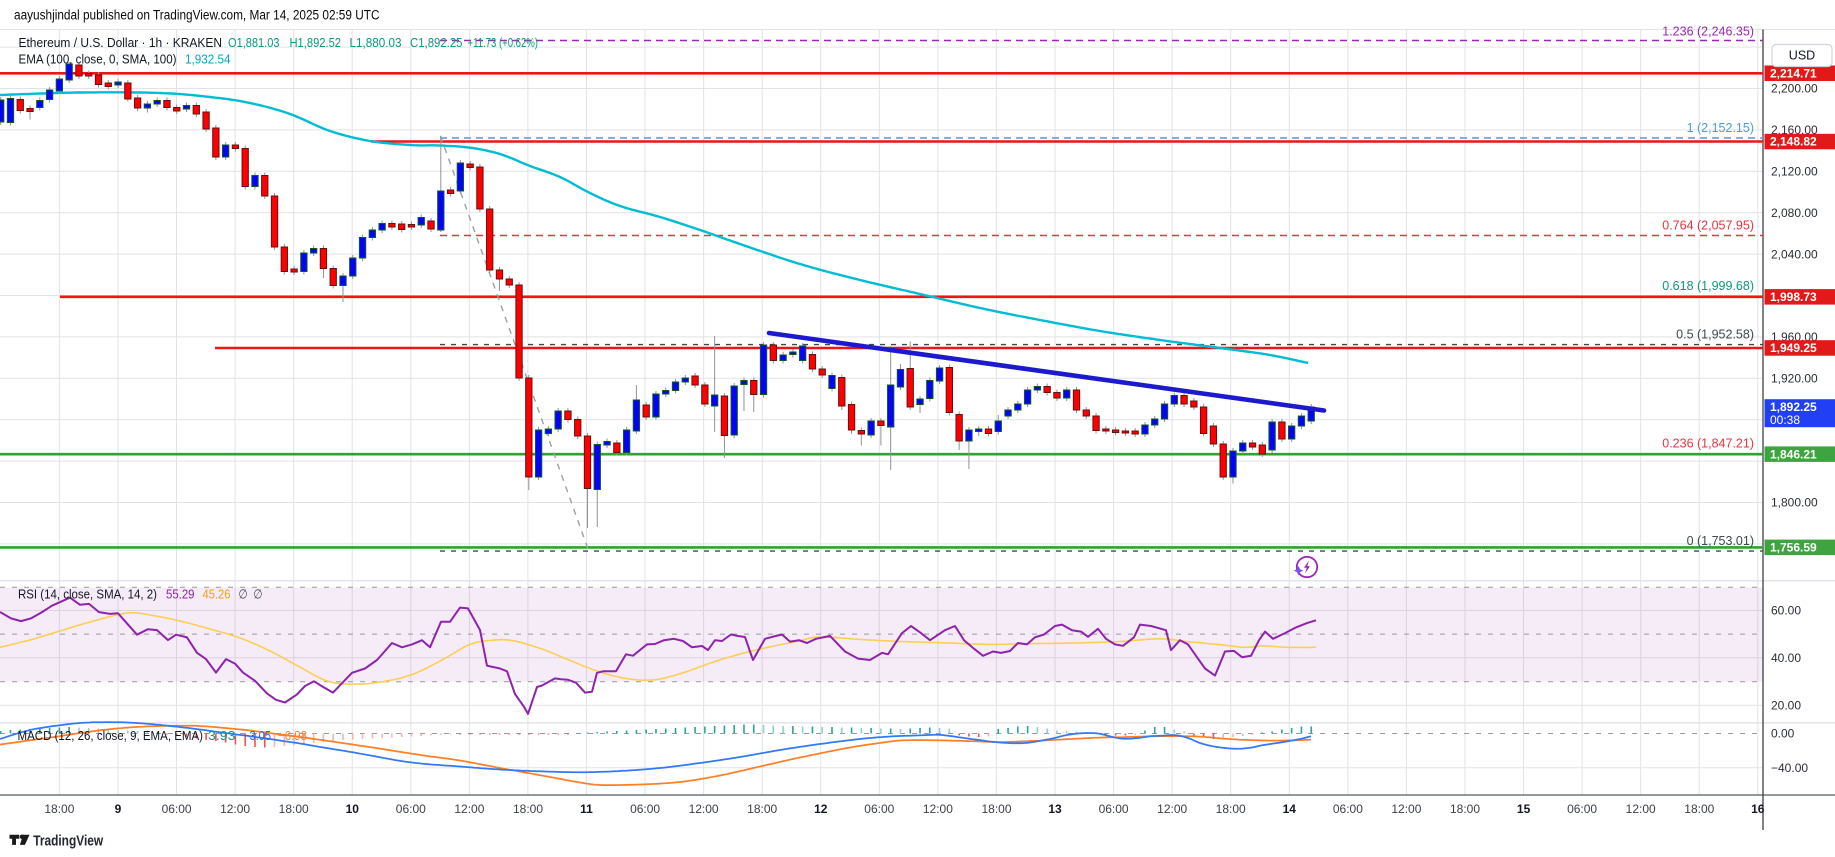  I want to click on svg-text: TradingView, so click(68, 840).